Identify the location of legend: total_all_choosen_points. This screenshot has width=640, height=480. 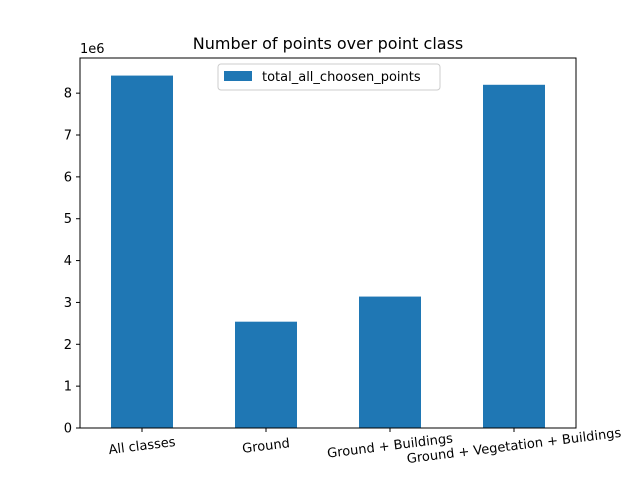
(329, 77).